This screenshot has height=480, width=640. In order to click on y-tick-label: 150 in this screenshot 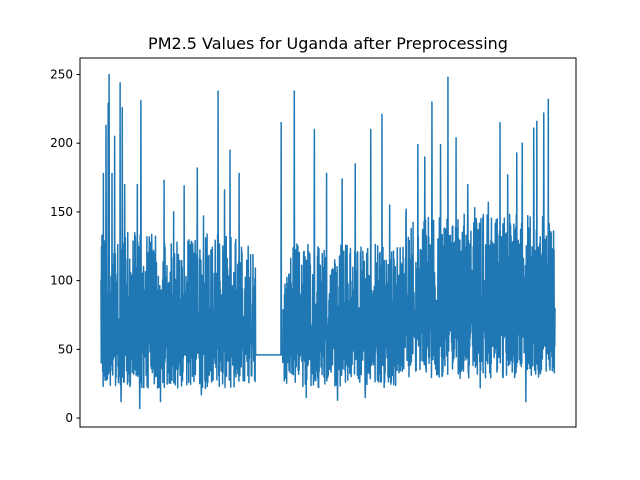, I will do `click(61, 212)`.